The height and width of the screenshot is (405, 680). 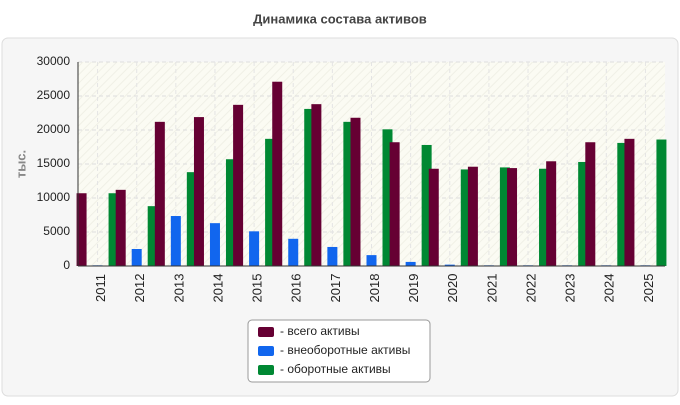 I want to click on x-tick-label: 2019, so click(x=413, y=288).